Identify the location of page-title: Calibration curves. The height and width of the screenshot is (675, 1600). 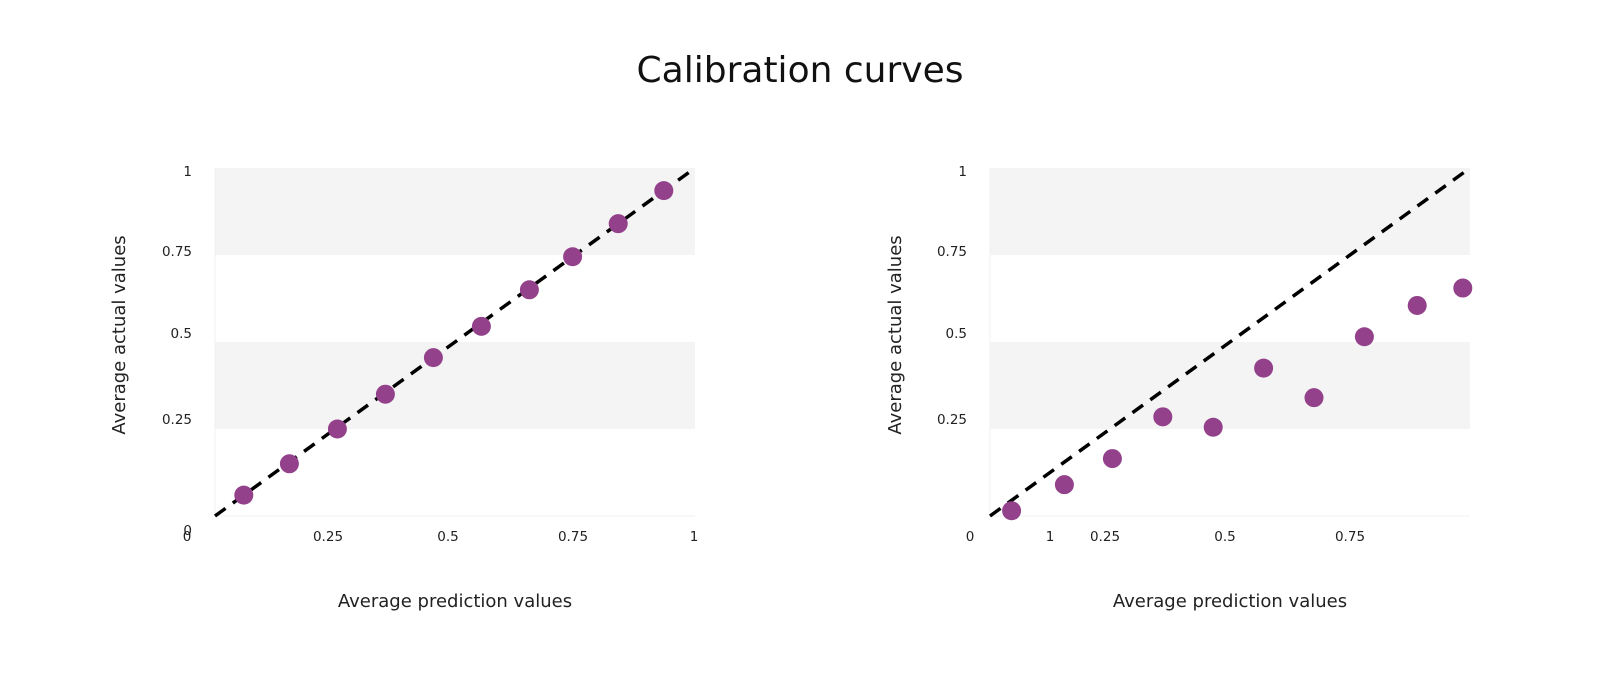
(800, 70).